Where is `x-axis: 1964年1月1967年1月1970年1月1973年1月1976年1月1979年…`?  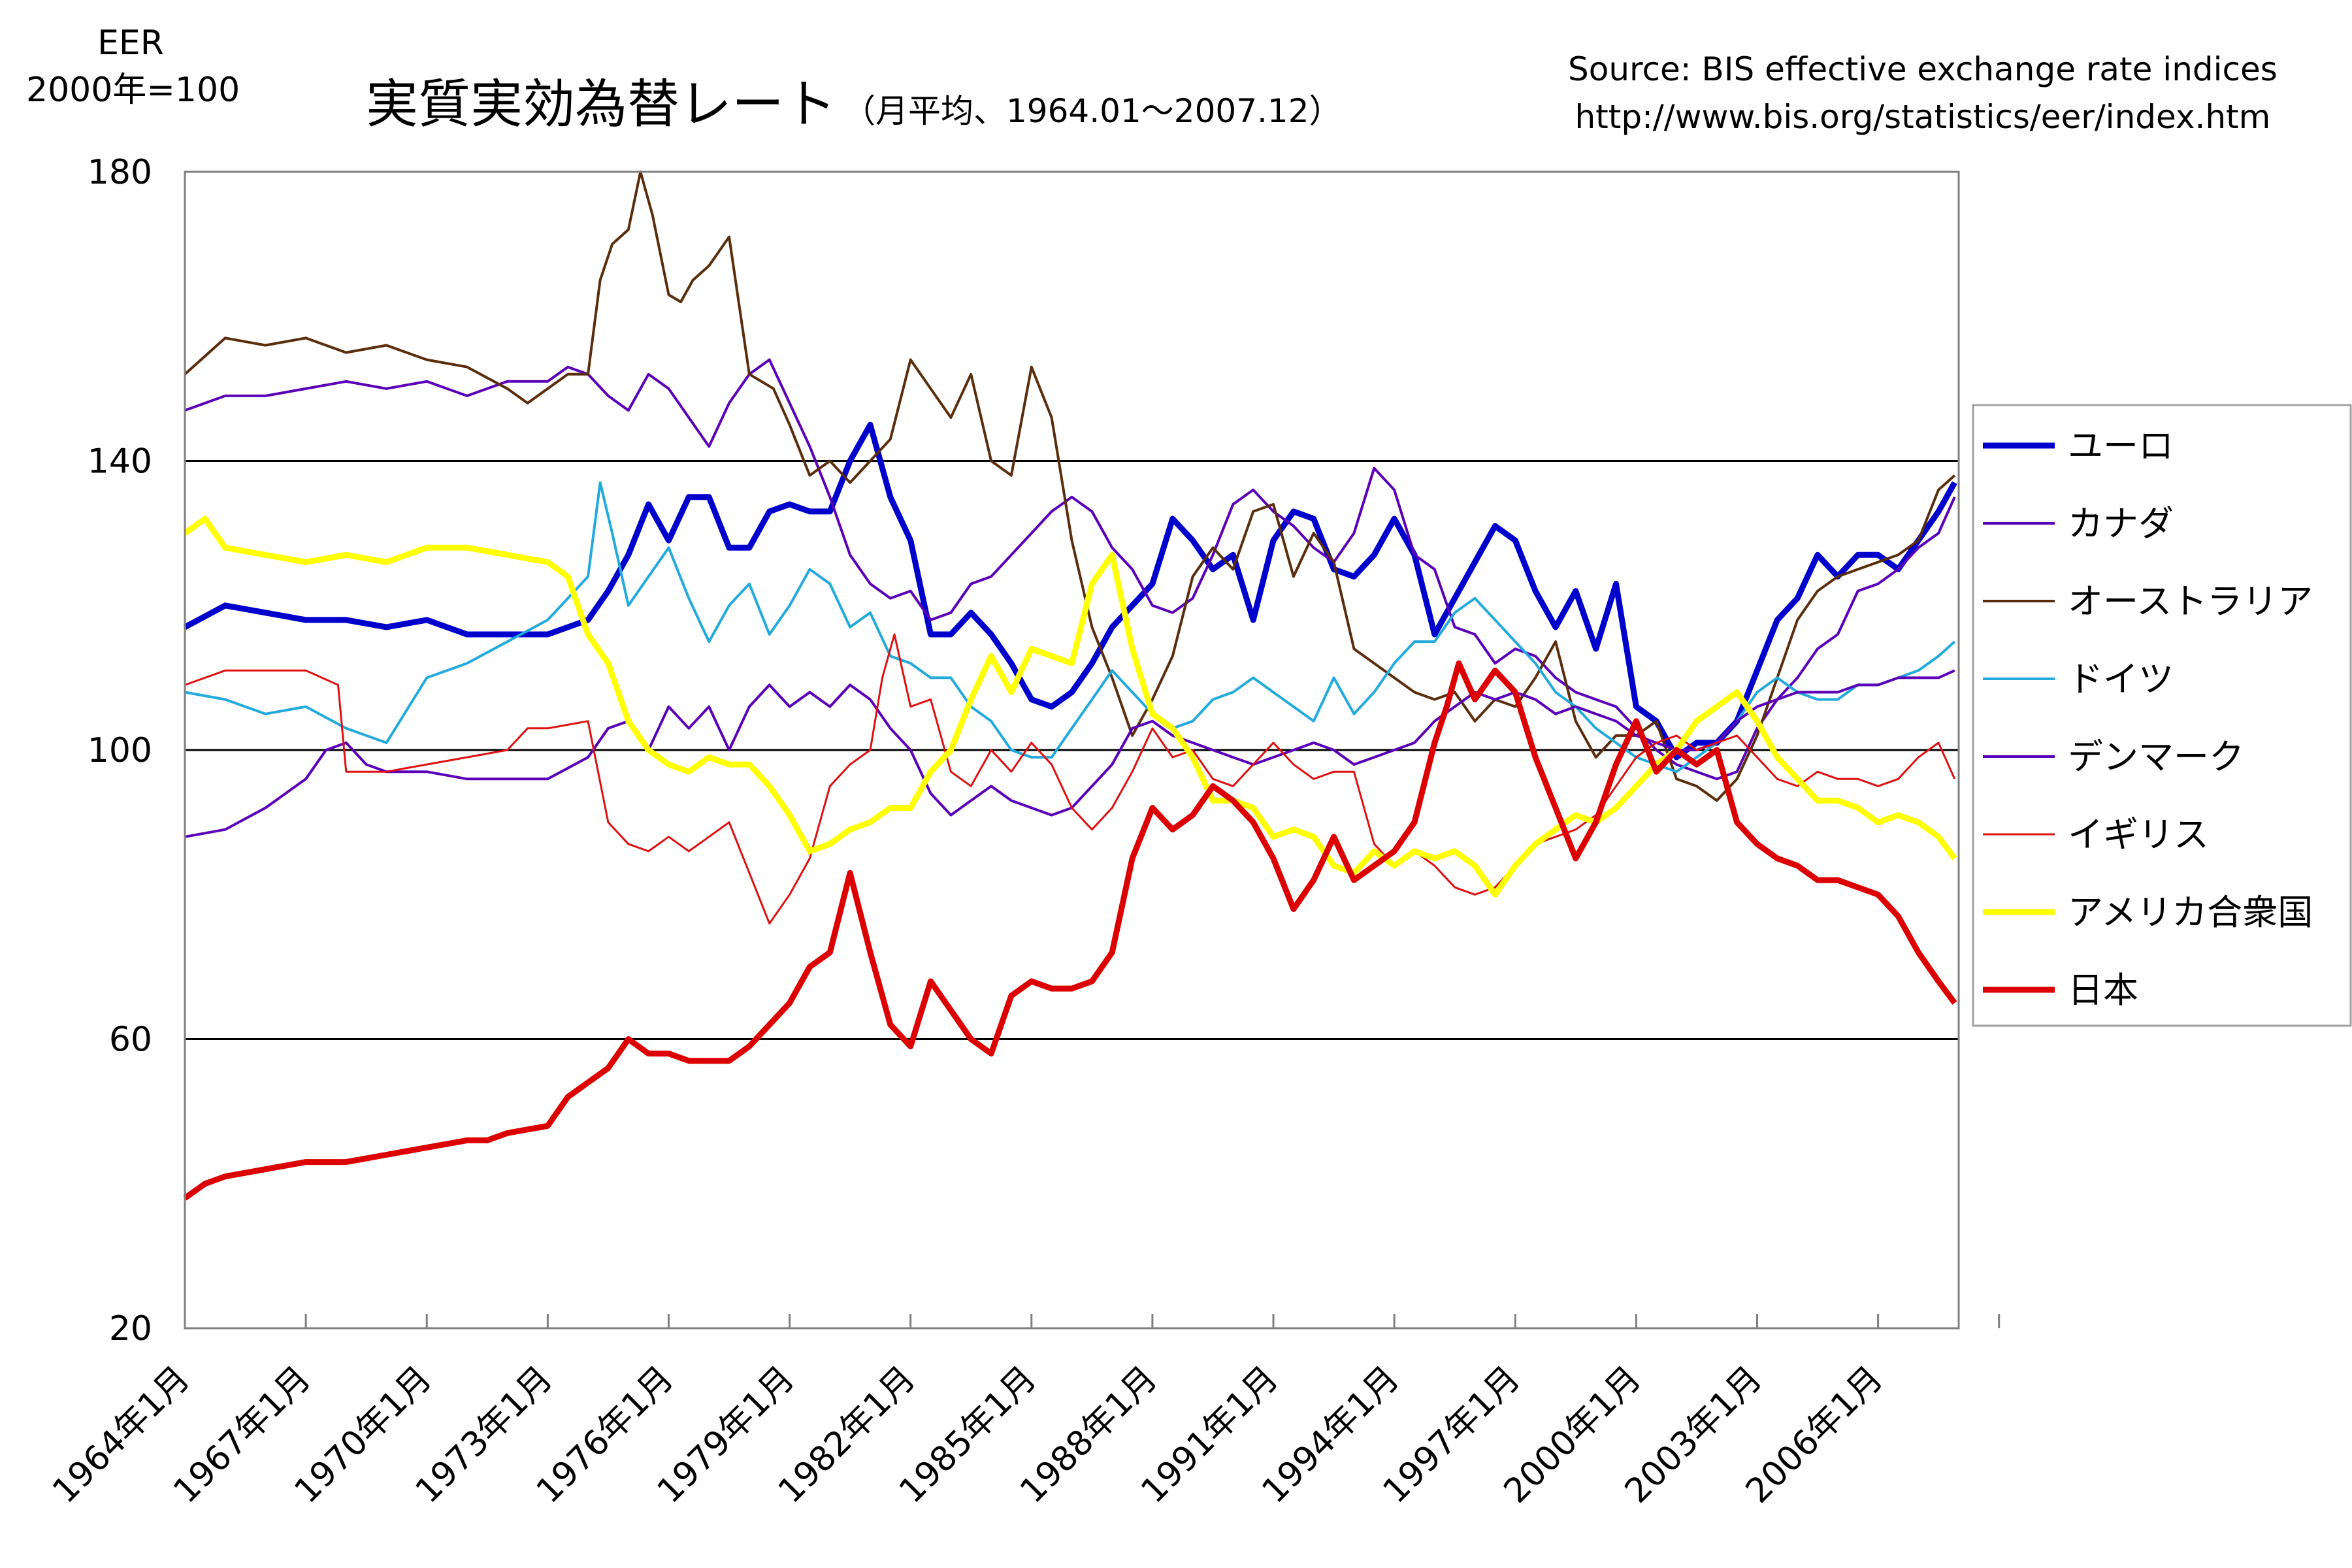
x-axis: 1964年1月1967年1月1970年1月1973年1月1976年1月1979年… is located at coordinates (1023, 1412).